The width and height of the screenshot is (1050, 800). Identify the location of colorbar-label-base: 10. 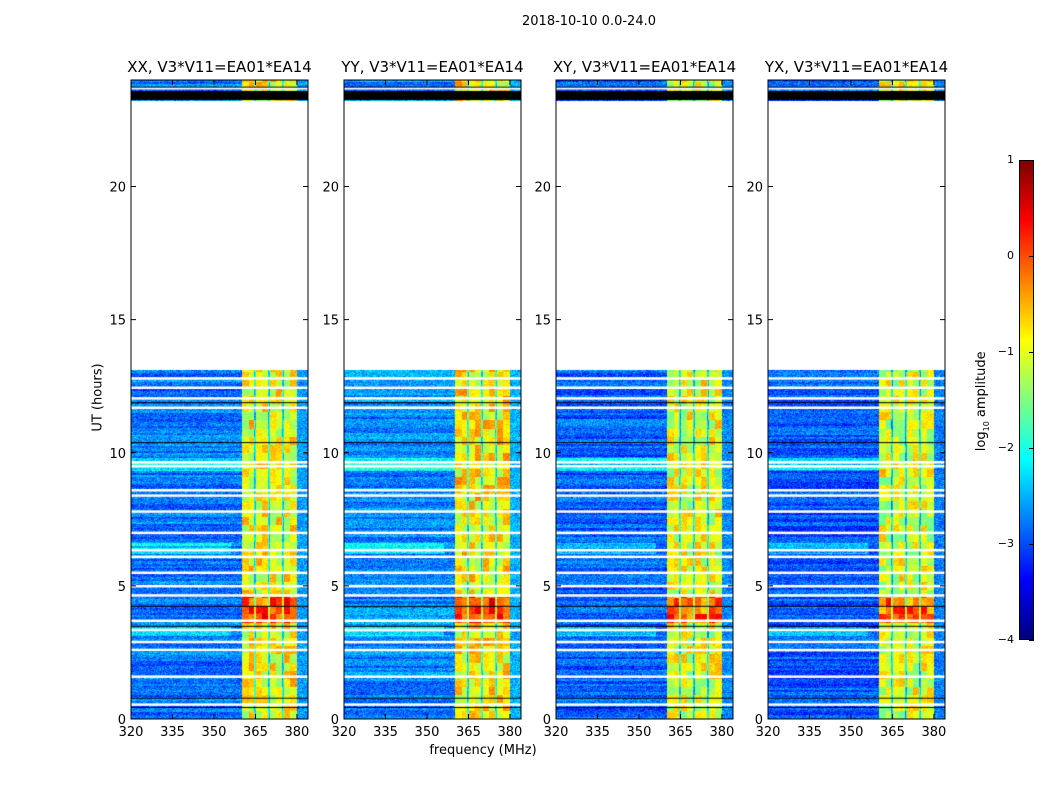
(986, 426).